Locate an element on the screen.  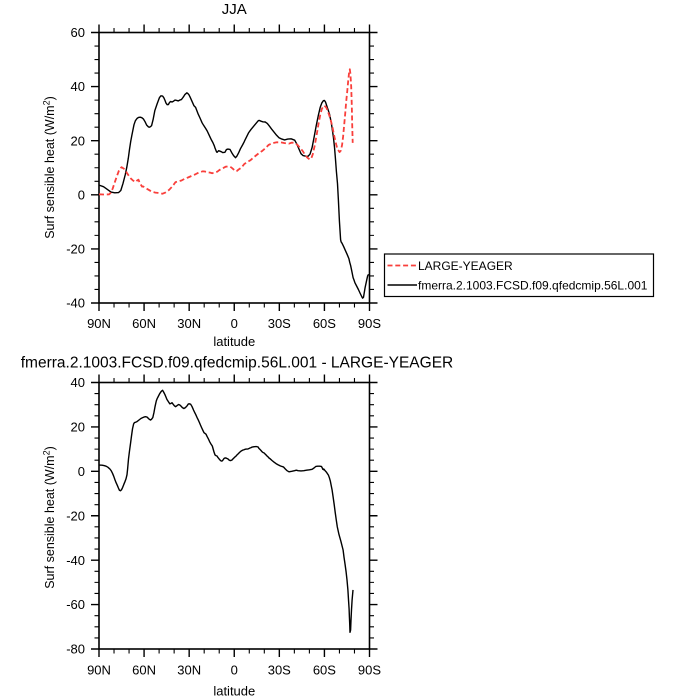
svg-text: 60 is located at coordinates (78, 32).